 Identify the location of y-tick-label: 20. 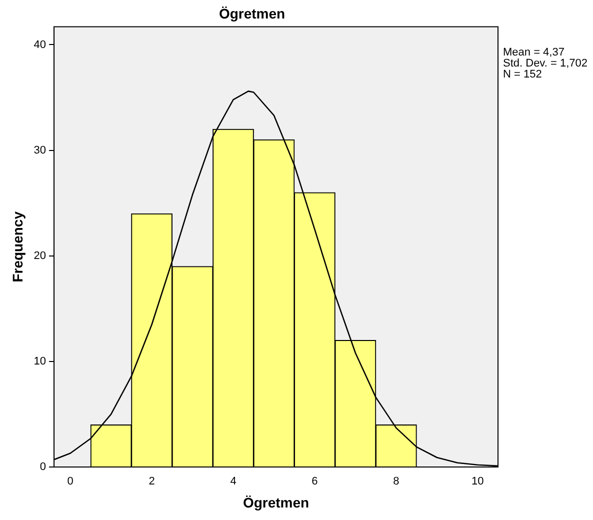
(40, 256).